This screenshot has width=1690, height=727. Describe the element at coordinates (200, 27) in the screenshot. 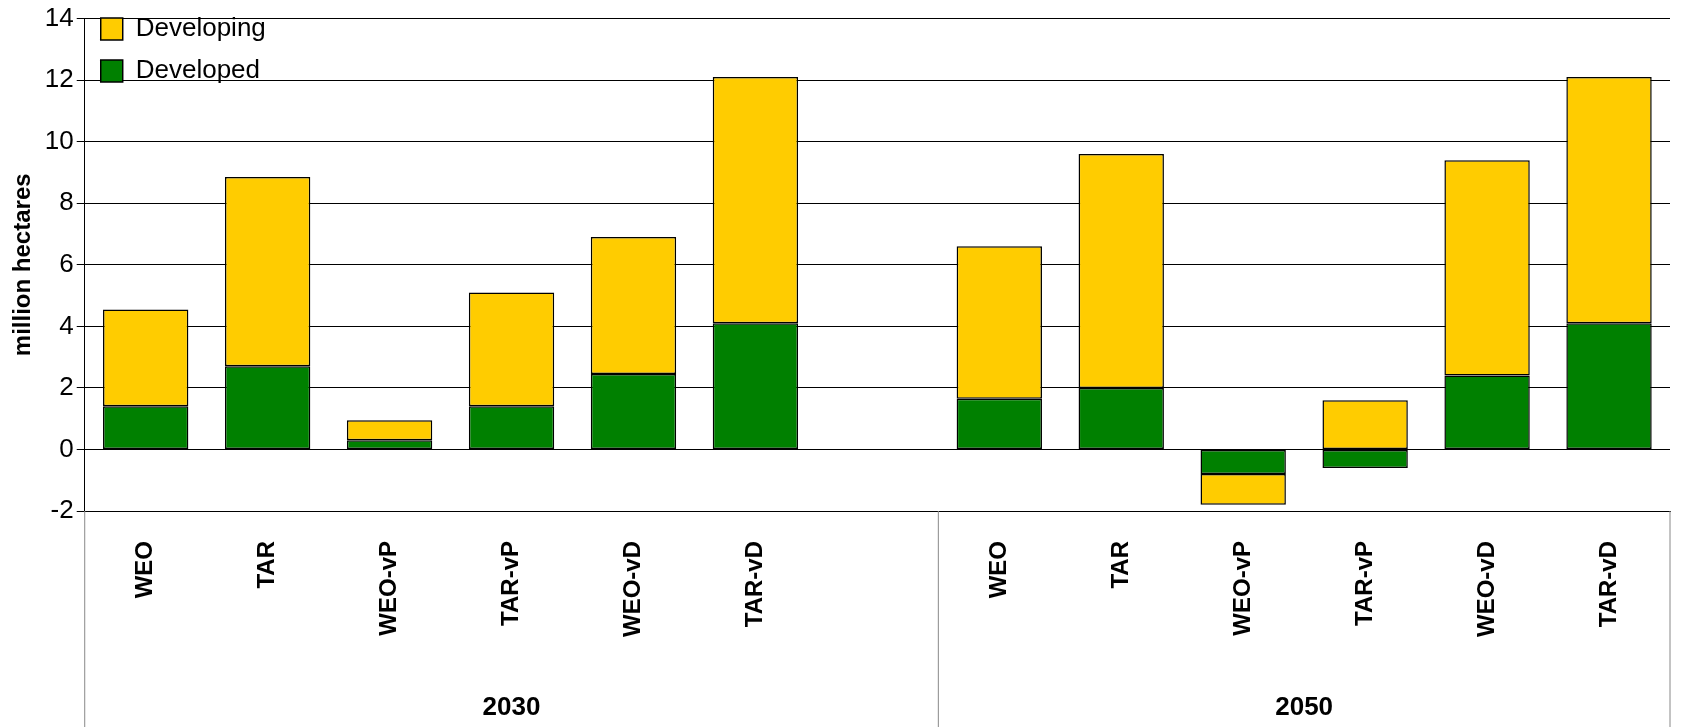

I see `legend-label: Developing` at that location.